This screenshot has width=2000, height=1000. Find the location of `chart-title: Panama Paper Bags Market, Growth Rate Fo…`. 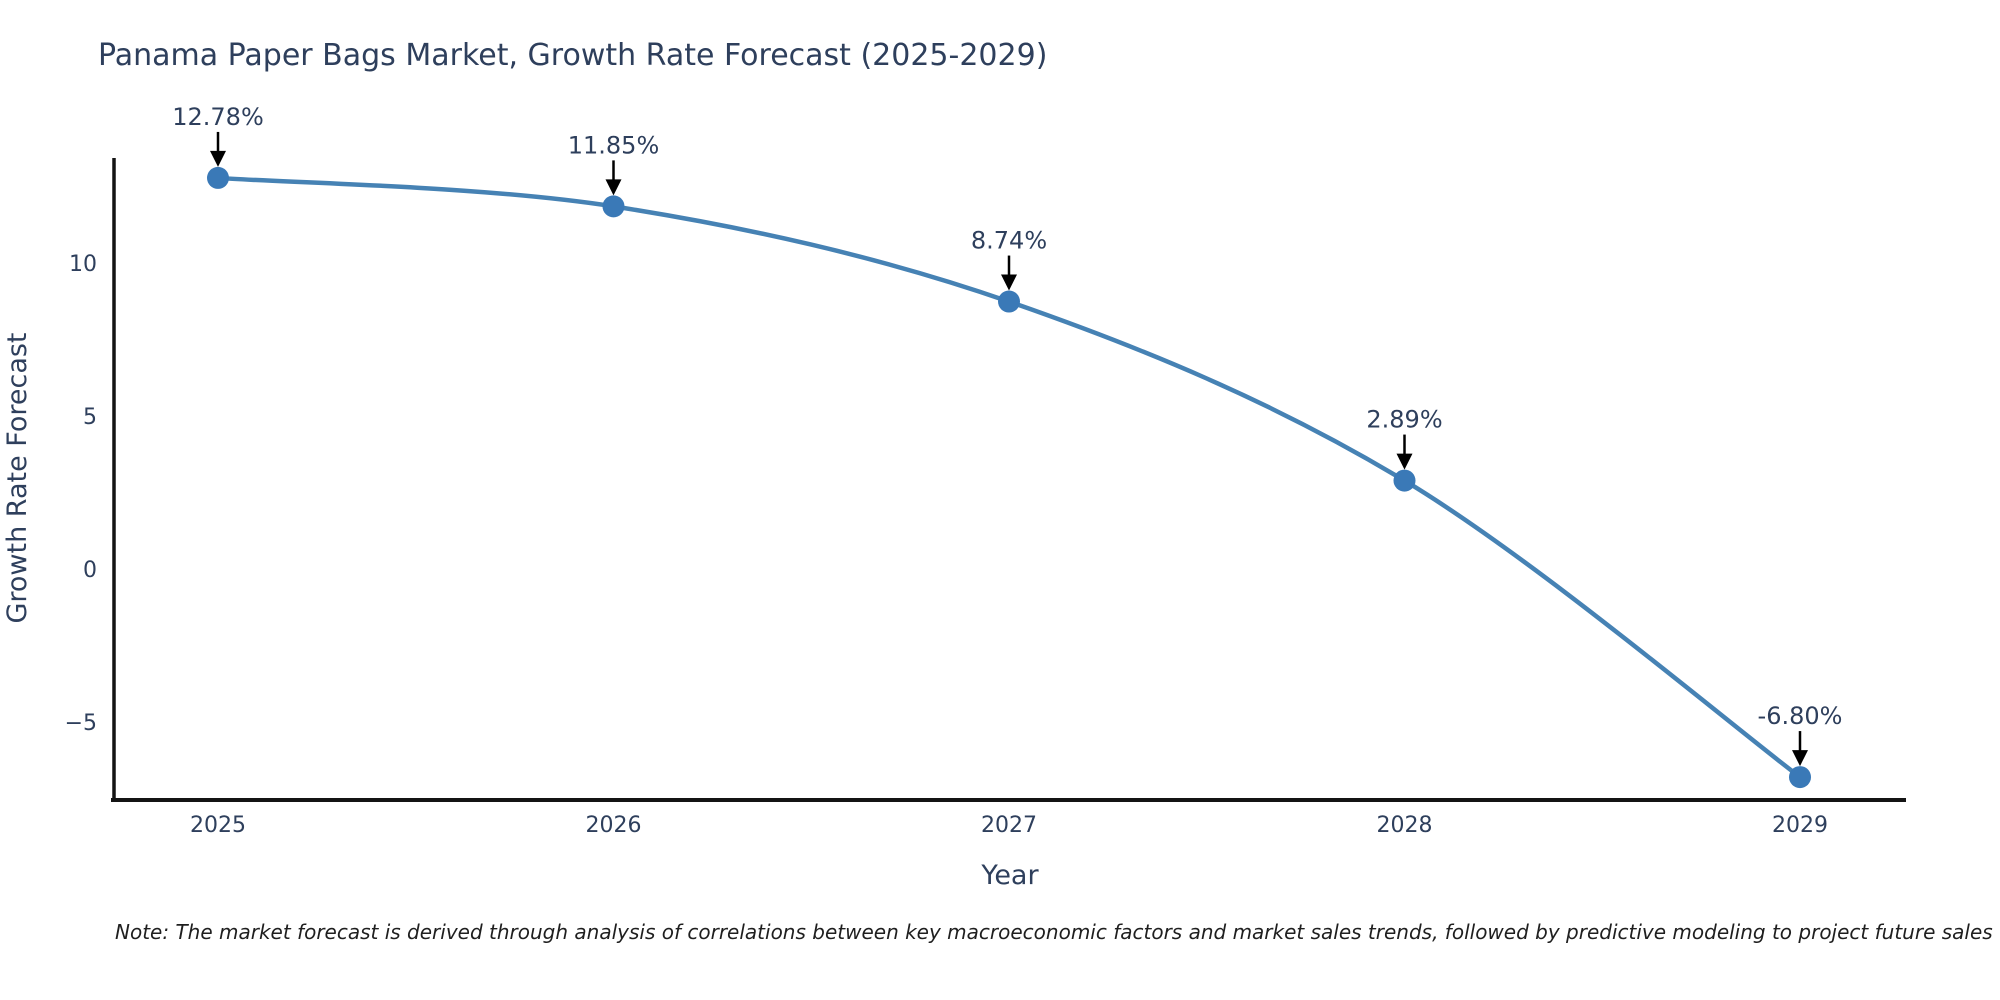

chart-title: Panama Paper Bags Market, Growth Rate Fo… is located at coordinates (573, 55).